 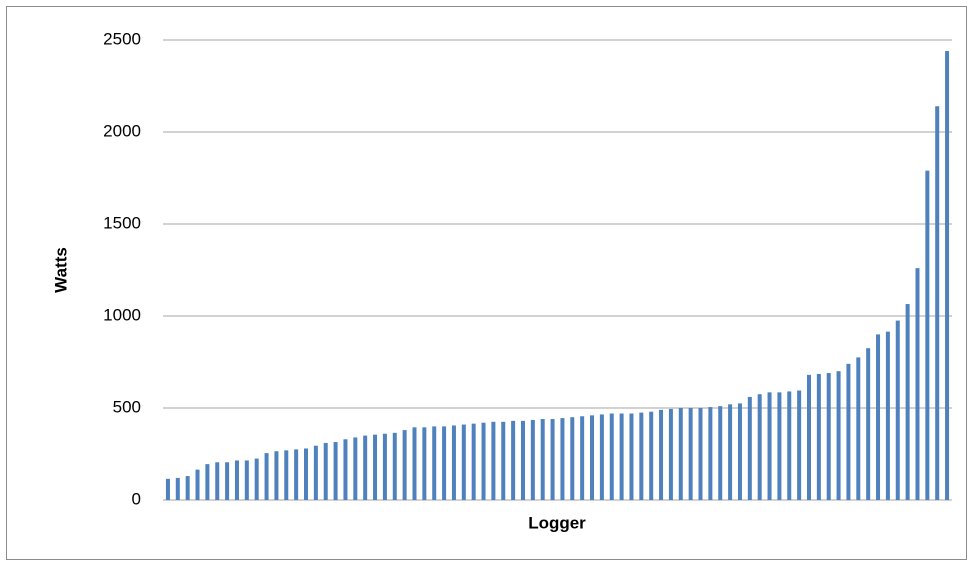 I want to click on y-tick-label: 1000, so click(x=122, y=314).